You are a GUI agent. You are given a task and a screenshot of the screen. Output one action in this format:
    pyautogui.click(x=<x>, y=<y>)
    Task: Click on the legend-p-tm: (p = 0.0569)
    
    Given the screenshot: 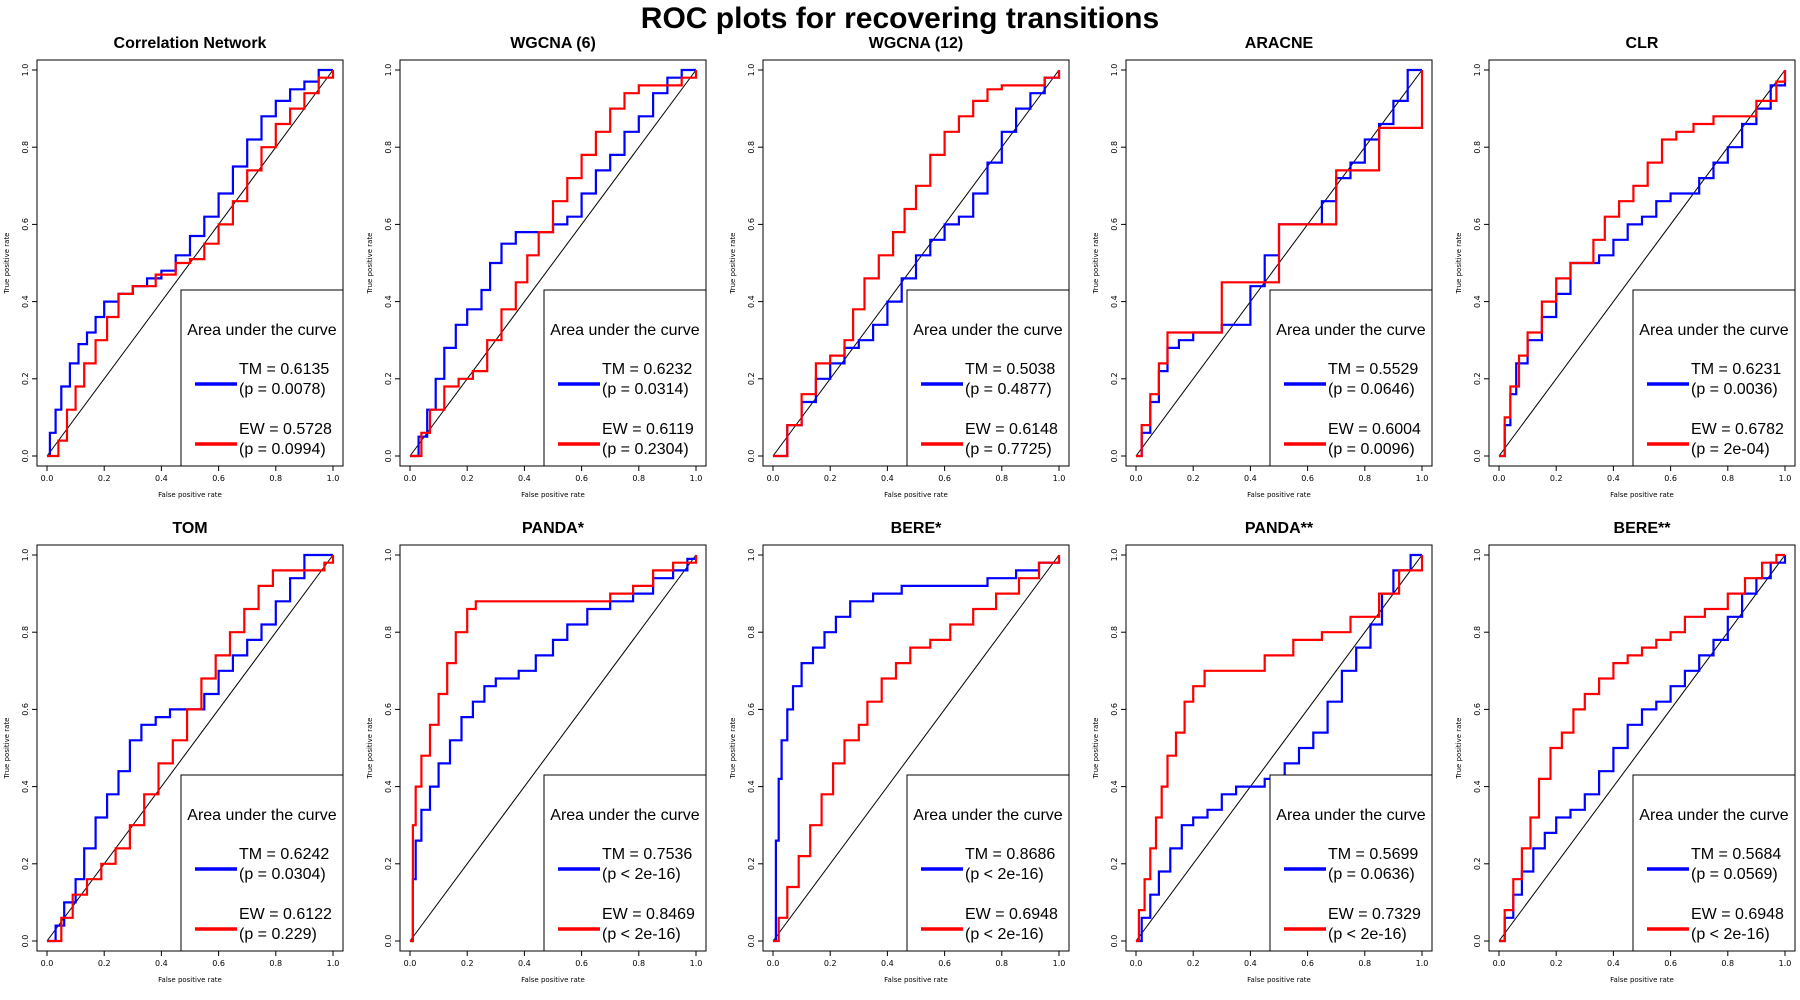 What is the action you would take?
    pyautogui.click(x=1734, y=874)
    